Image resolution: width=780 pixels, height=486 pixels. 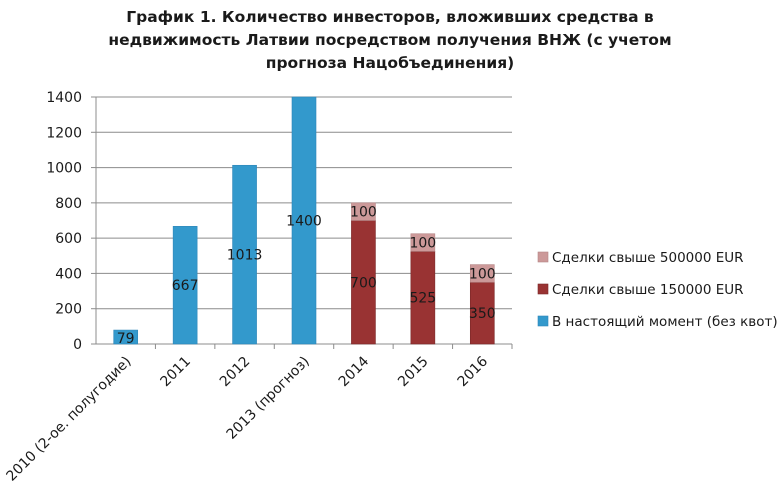 I want to click on x-tick-label-2: 2012, so click(x=235, y=372).